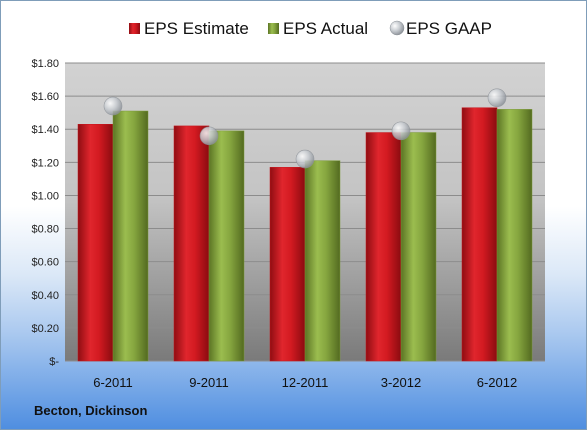 This screenshot has width=587, height=430. I want to click on legend-label: EPS Actual, so click(325, 28).